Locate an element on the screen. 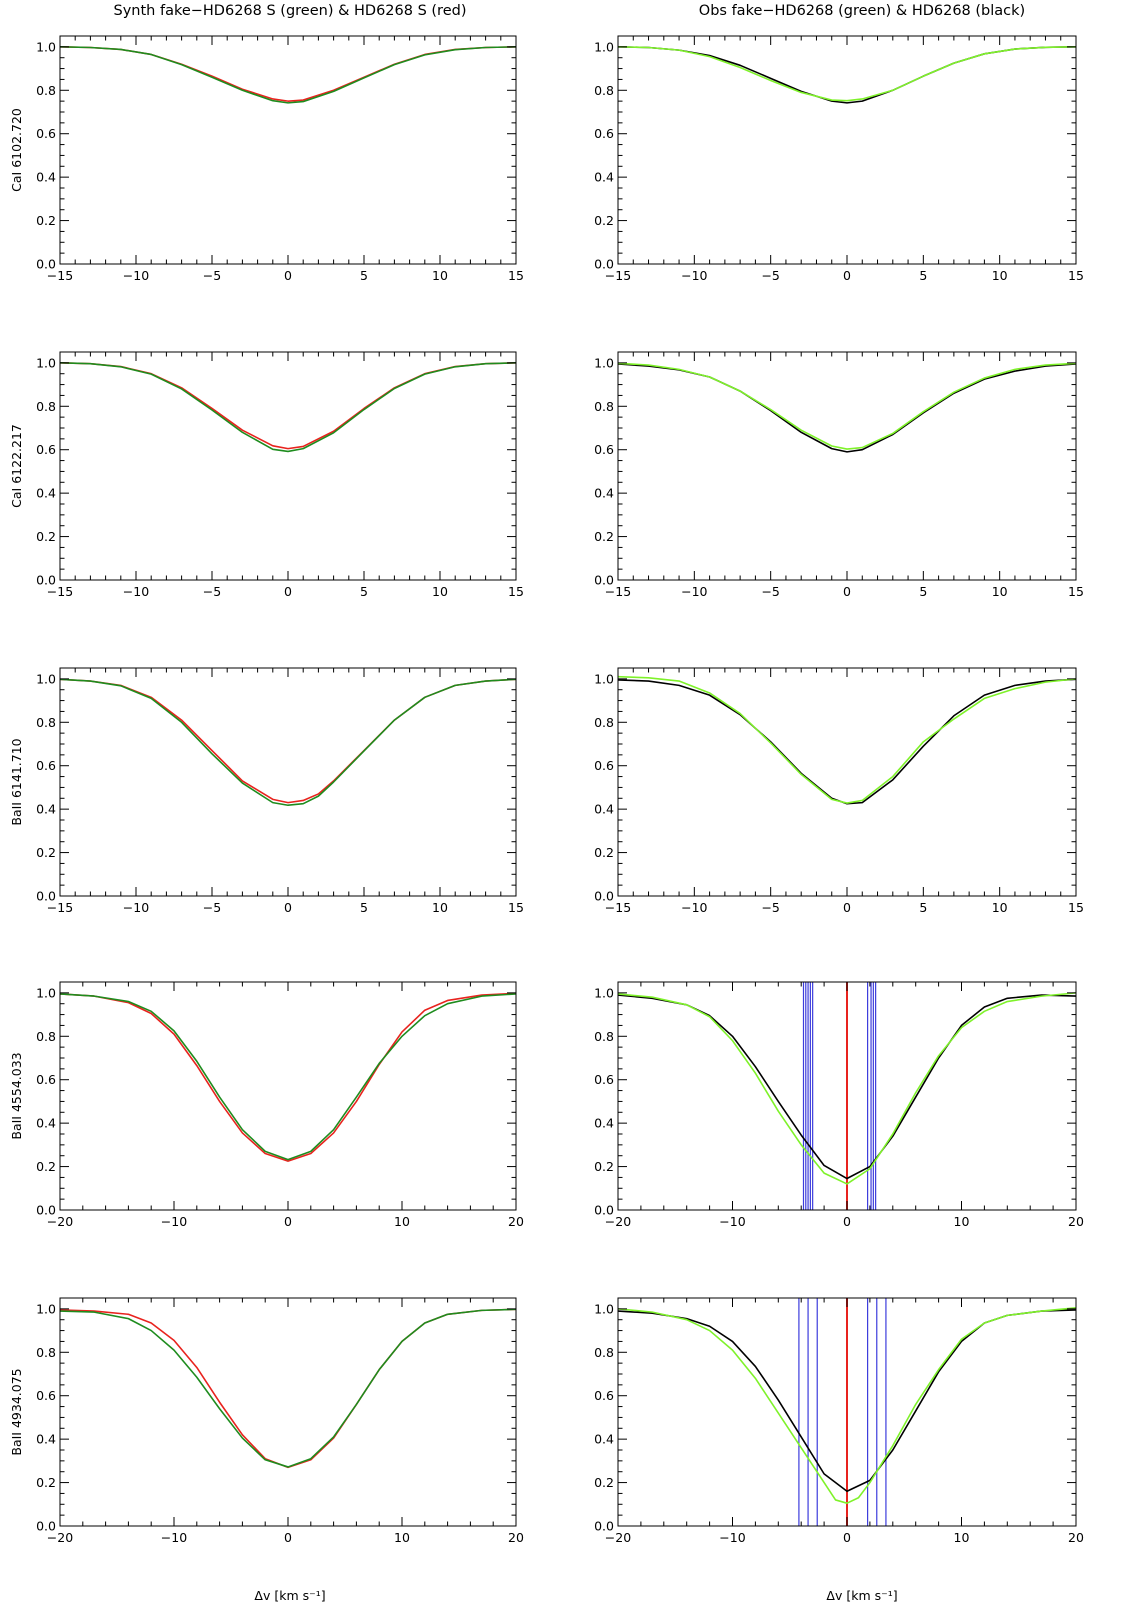 This screenshot has height=1607, width=1121. row-label: BaII 4554.033 is located at coordinates (16, 1095).